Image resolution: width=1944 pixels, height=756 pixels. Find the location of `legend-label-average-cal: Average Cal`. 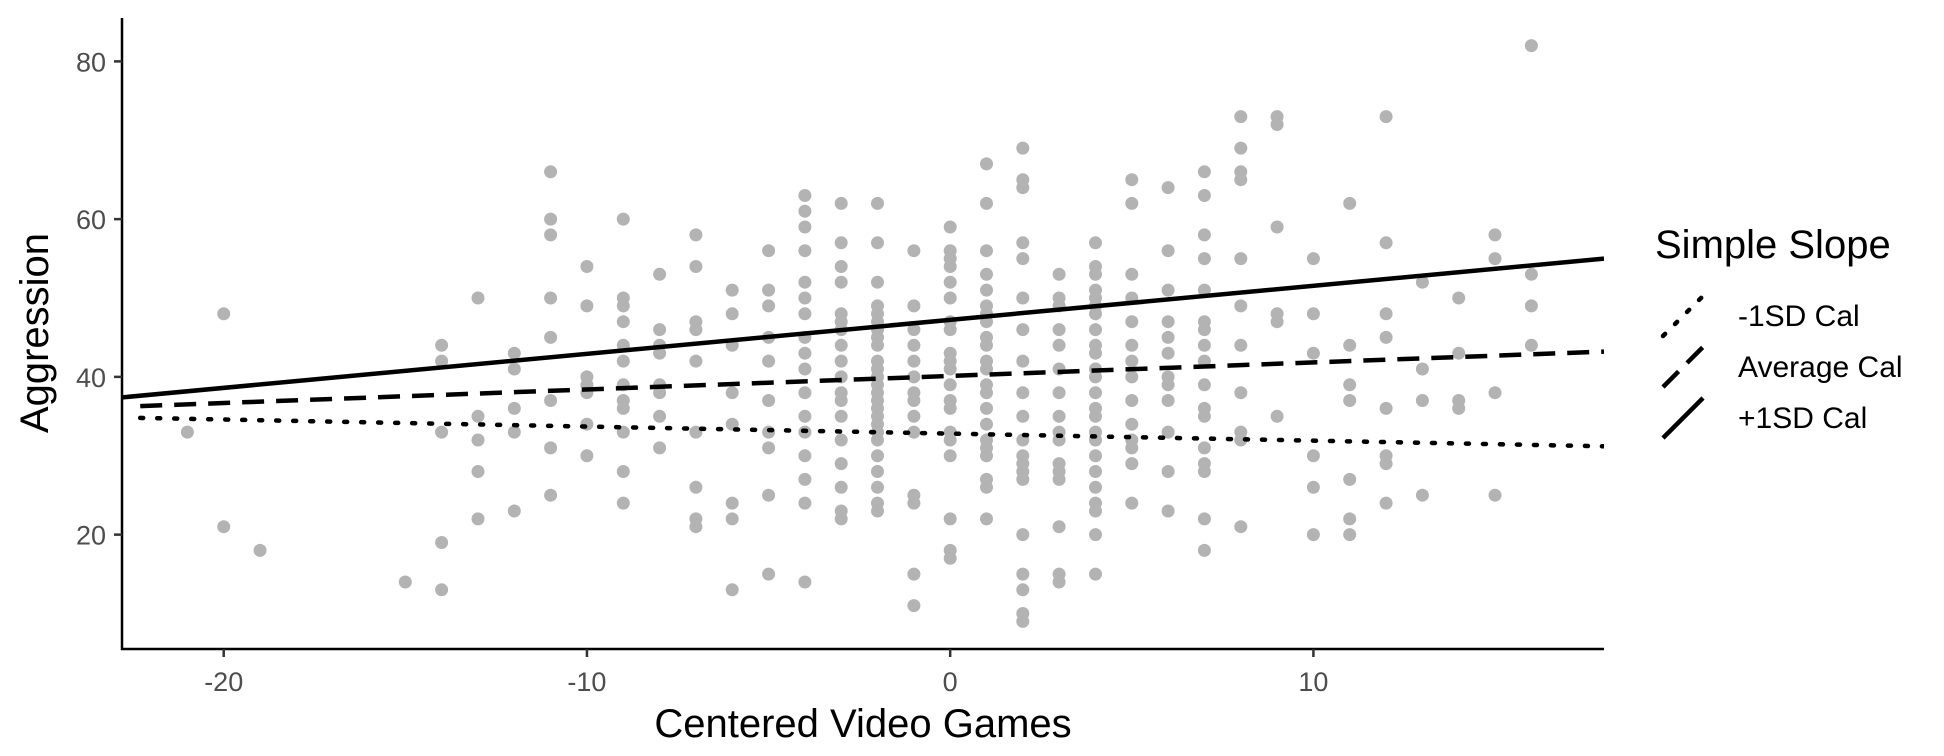

legend-label-average-cal: Average Cal is located at coordinates (1820, 367).